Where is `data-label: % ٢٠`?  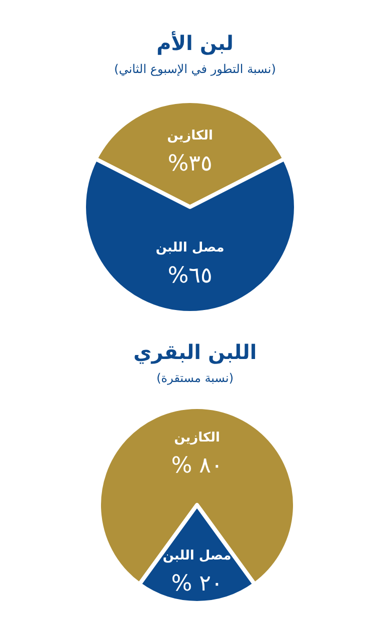 data-label: % ٢٠ is located at coordinates (197, 584).